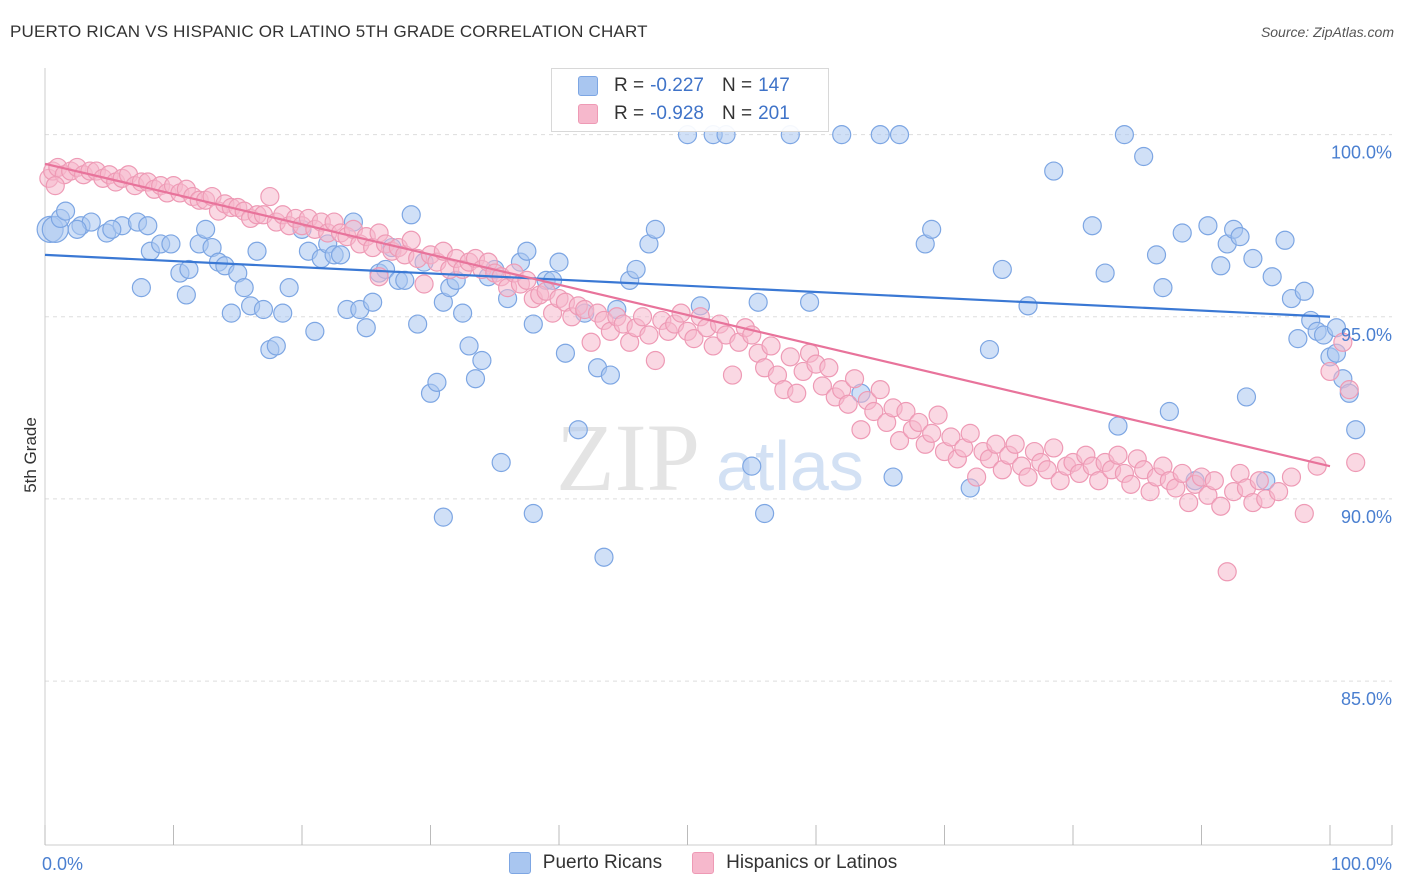  Describe the element at coordinates (687, 285) in the screenshot. I see `trend-line-puerto-ricans` at that location.